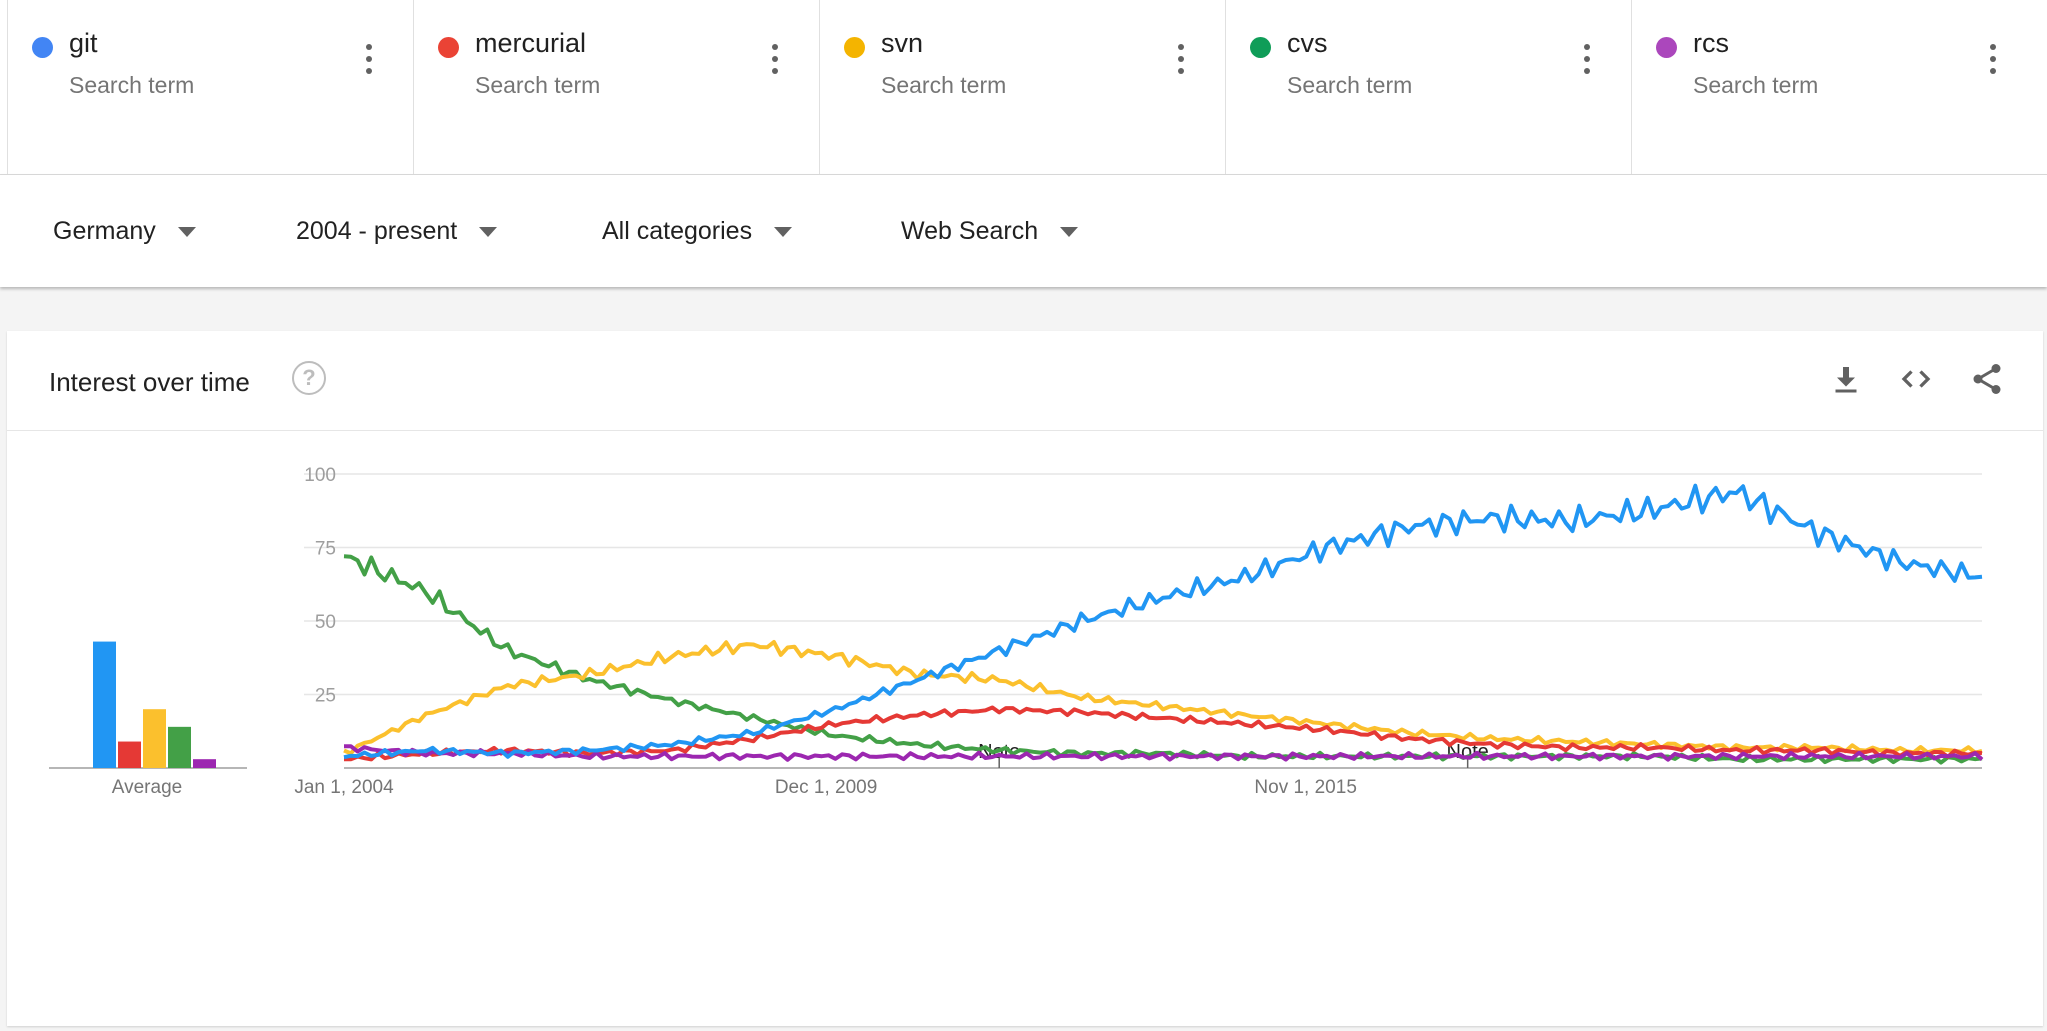 The image size is (2047, 1031). Describe the element at coordinates (1307, 43) in the screenshot. I see `term-name: cvs` at that location.